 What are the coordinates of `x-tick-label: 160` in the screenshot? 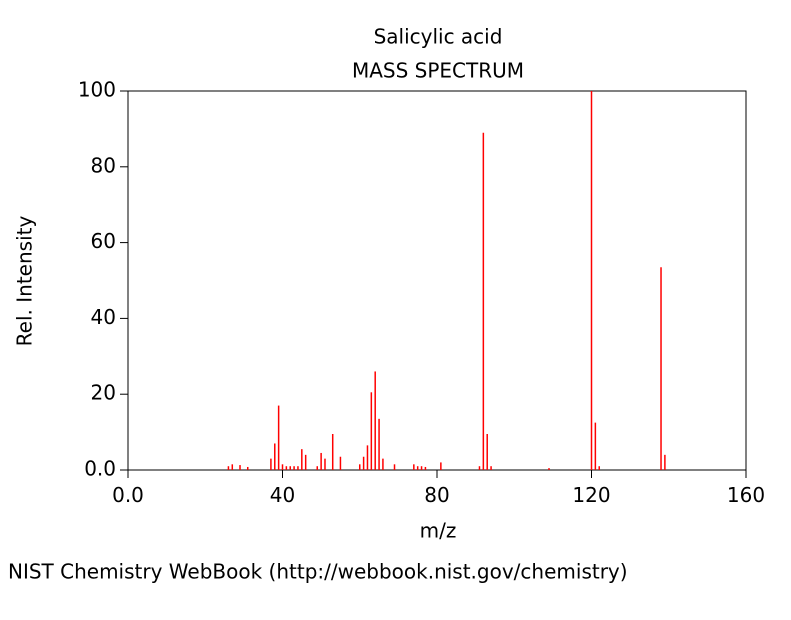 It's located at (746, 495).